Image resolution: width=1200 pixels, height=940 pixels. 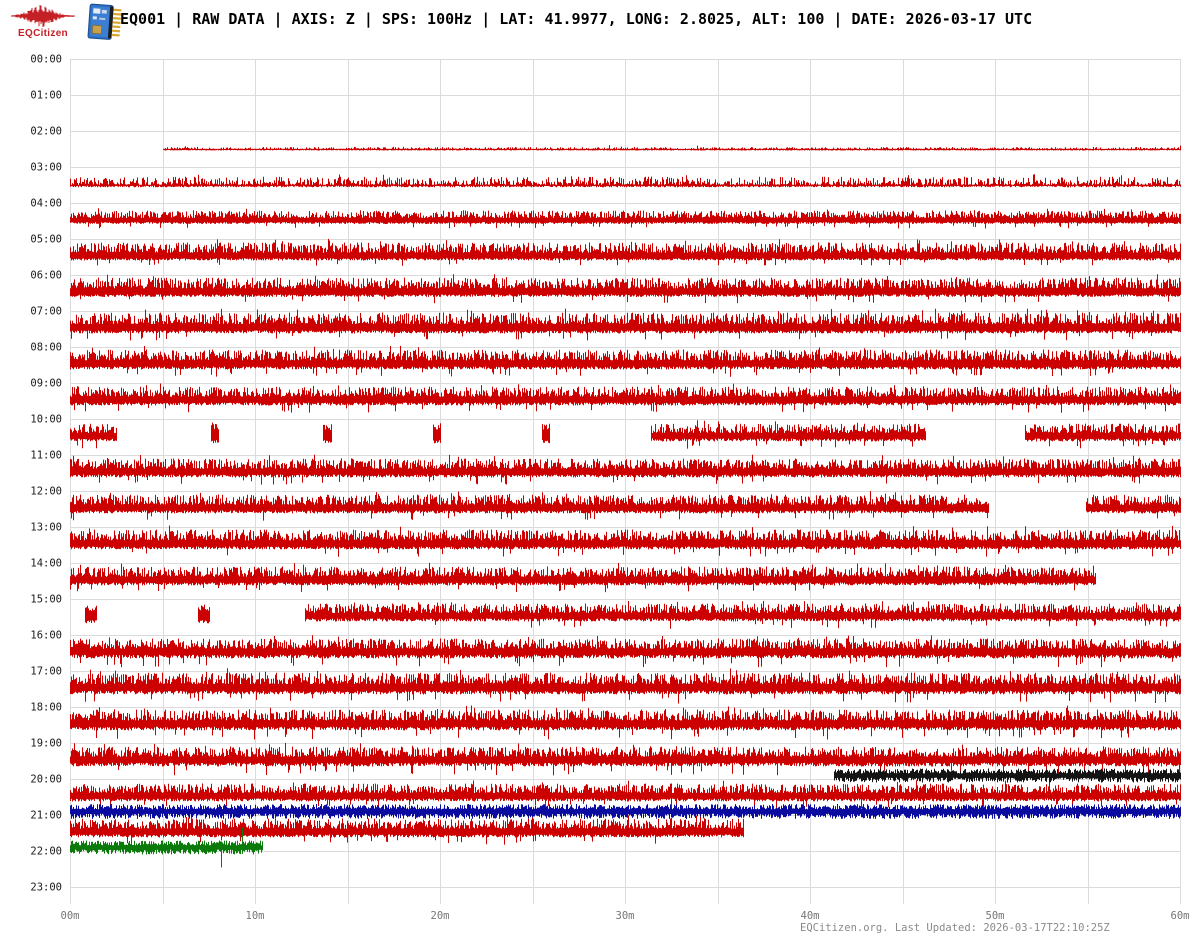 What do you see at coordinates (46, 420) in the screenshot?
I see `hour-label-10:00: 10:00` at bounding box center [46, 420].